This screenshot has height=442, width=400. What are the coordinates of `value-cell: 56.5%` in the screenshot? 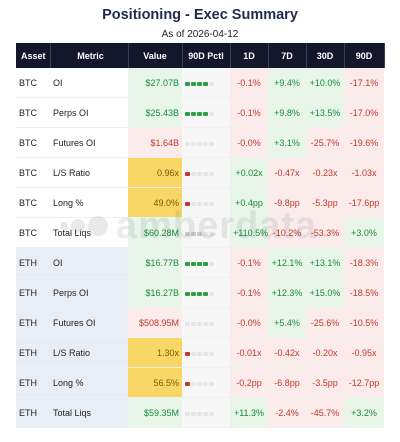 It's located at (155, 382).